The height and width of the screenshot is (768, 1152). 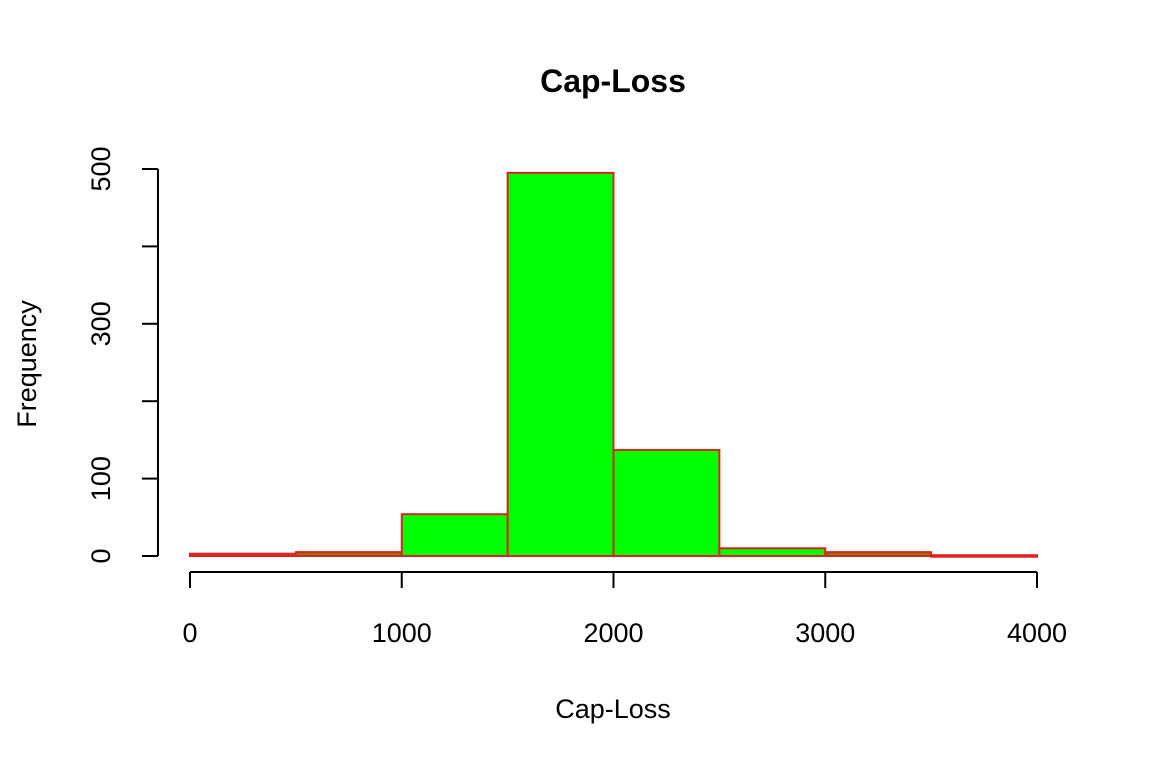 What do you see at coordinates (613, 81) in the screenshot?
I see `chart-title: Cap-Loss` at bounding box center [613, 81].